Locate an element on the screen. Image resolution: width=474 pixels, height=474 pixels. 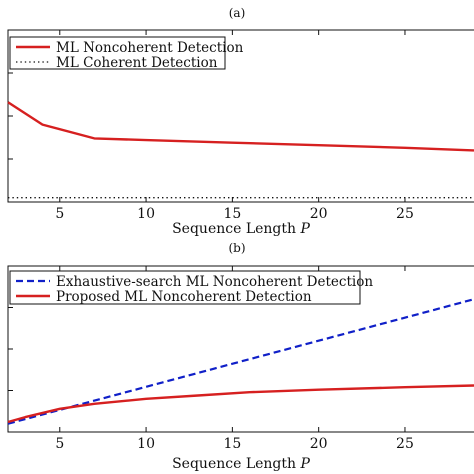
legend-label: ML Noncoherent Detection is located at coordinates (150, 48).